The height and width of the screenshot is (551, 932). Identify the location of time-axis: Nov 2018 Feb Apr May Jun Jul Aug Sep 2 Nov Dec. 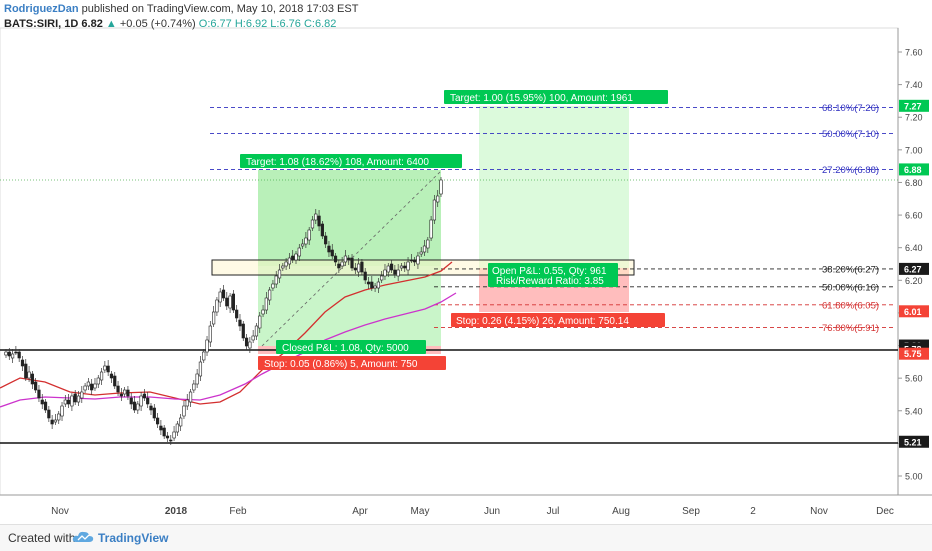
(472, 511).